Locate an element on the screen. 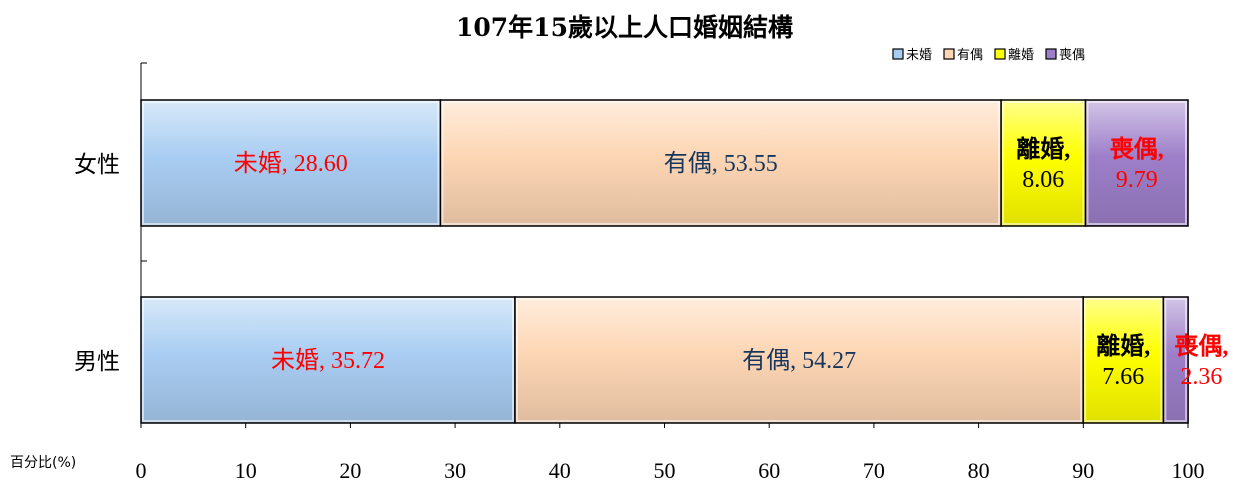 The height and width of the screenshot is (495, 1249). chart-title: 107年15歲以上人口婚姻結構 is located at coordinates (624, 27).